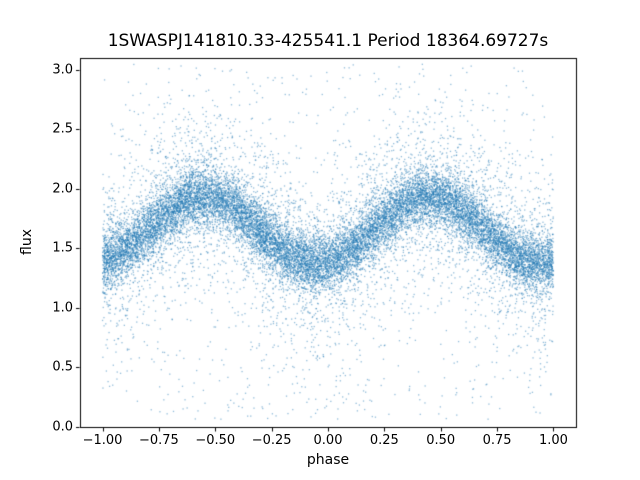  What do you see at coordinates (62, 189) in the screenshot?
I see `y-tick-label: 2.0` at bounding box center [62, 189].